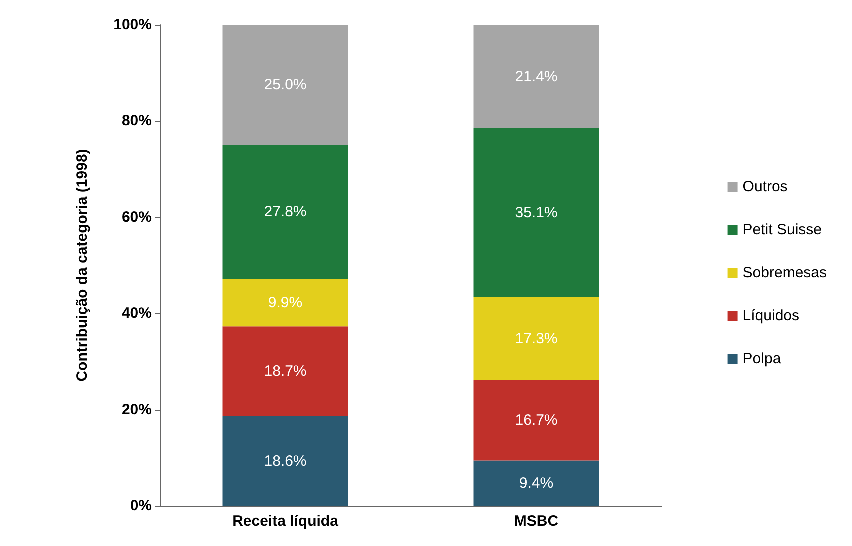 The width and height of the screenshot is (852, 546). Describe the element at coordinates (82, 265) in the screenshot. I see `y-axis-title: Contribuição da categoria (1998)` at that location.